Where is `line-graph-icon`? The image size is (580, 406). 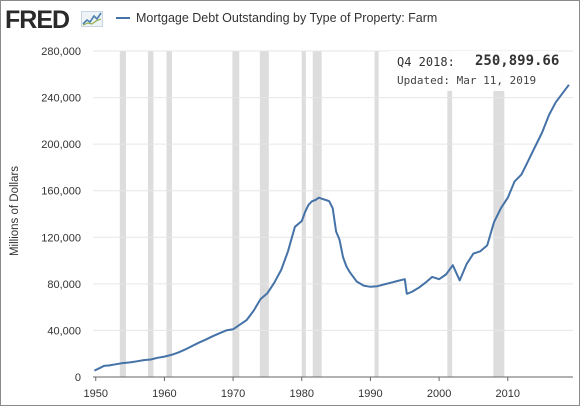
line-graph-icon is located at coordinates (92, 19).